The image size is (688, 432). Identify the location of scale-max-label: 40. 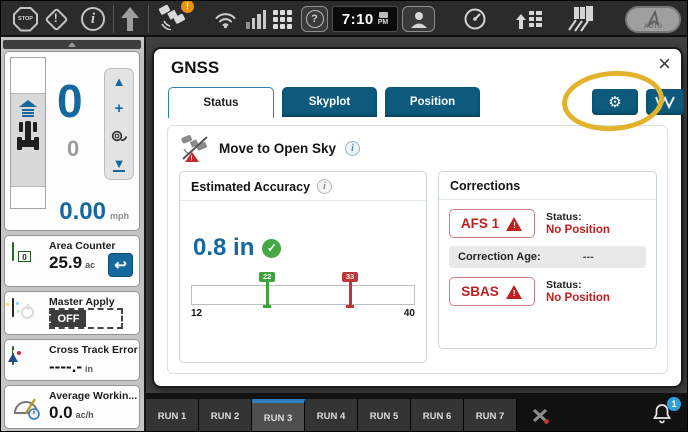
(409, 313).